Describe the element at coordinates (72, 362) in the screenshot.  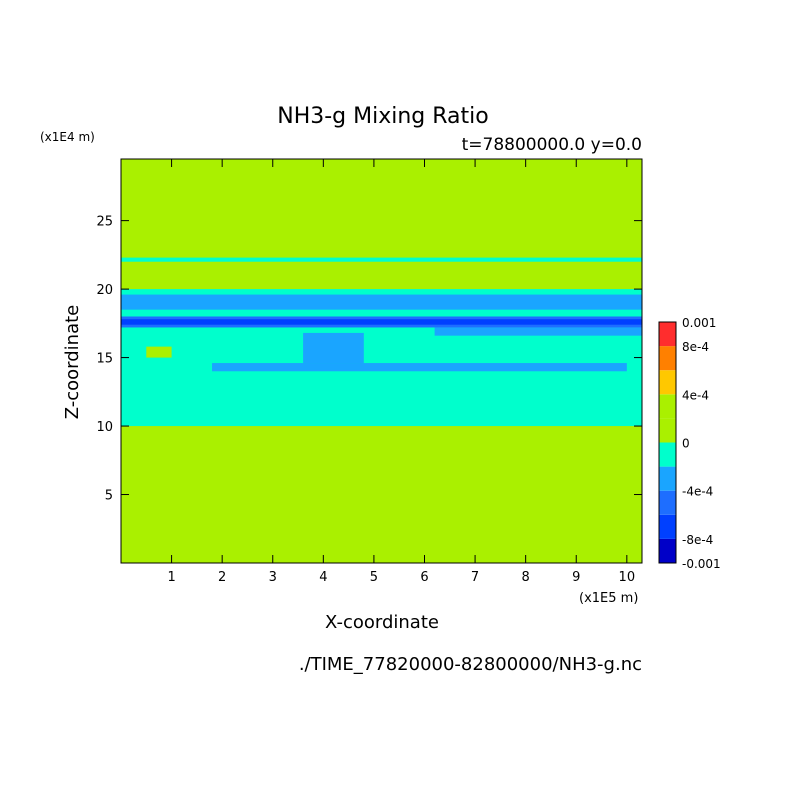
I see `y-axis-label: Z-coordinate` at that location.